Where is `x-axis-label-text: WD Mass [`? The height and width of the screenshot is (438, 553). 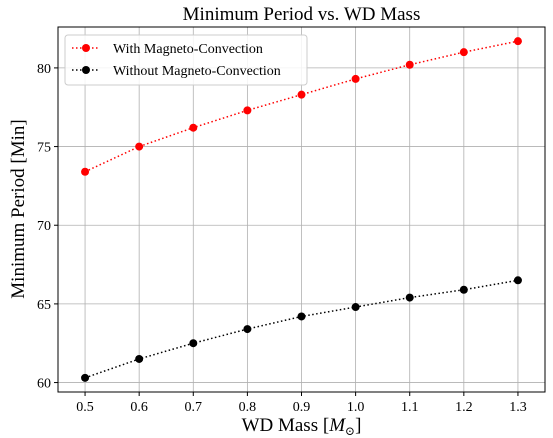 x-axis-label-text: WD Mass [ is located at coordinates (286, 425).